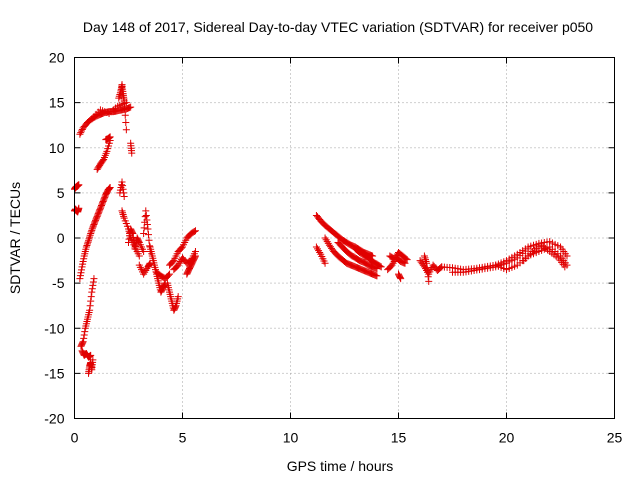 The image size is (640, 480). Describe the element at coordinates (54, 419) in the screenshot. I see `y-tick-label: -20` at that location.